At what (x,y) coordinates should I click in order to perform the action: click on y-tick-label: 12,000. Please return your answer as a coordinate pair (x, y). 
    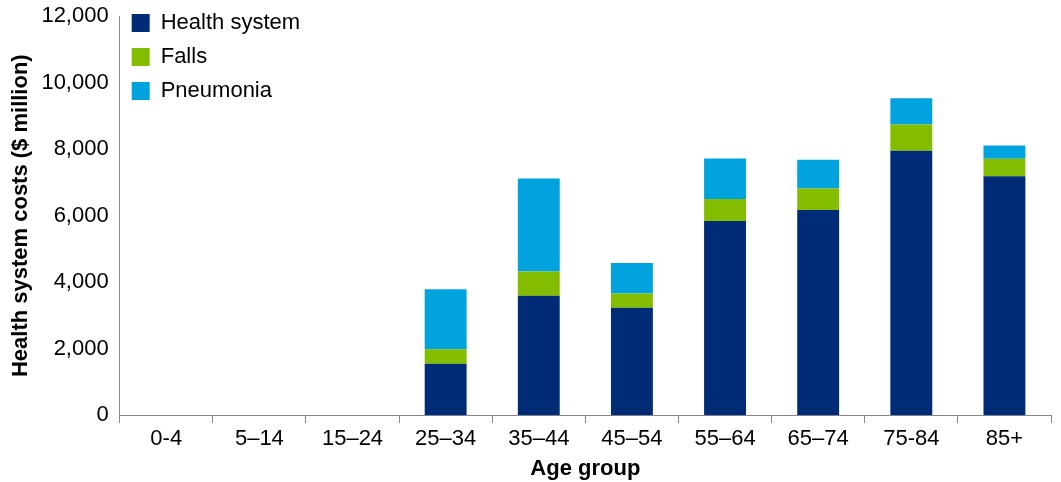
    Looking at the image, I should click on (75, 15).